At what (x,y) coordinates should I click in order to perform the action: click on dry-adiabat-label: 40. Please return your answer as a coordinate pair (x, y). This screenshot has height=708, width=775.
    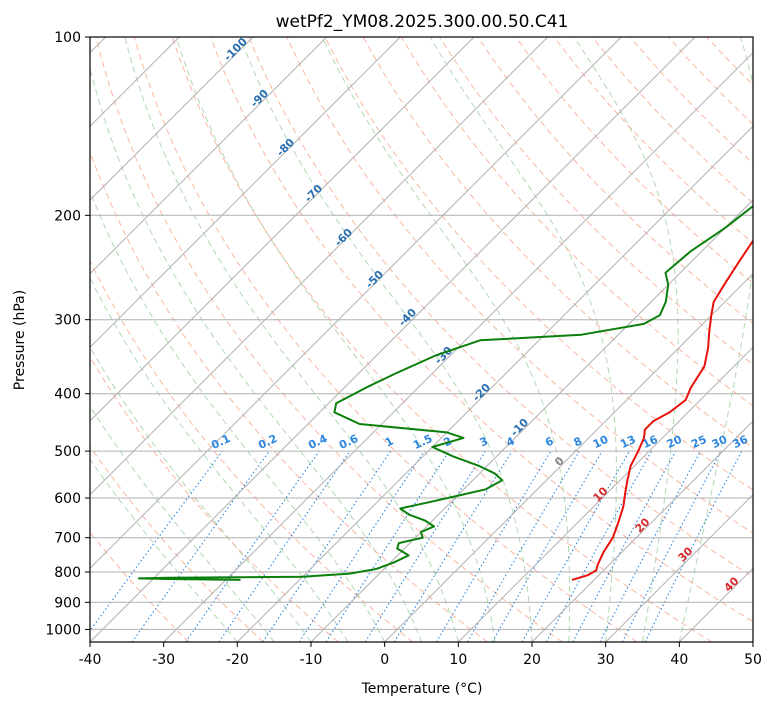
    Looking at the image, I should click on (732, 584).